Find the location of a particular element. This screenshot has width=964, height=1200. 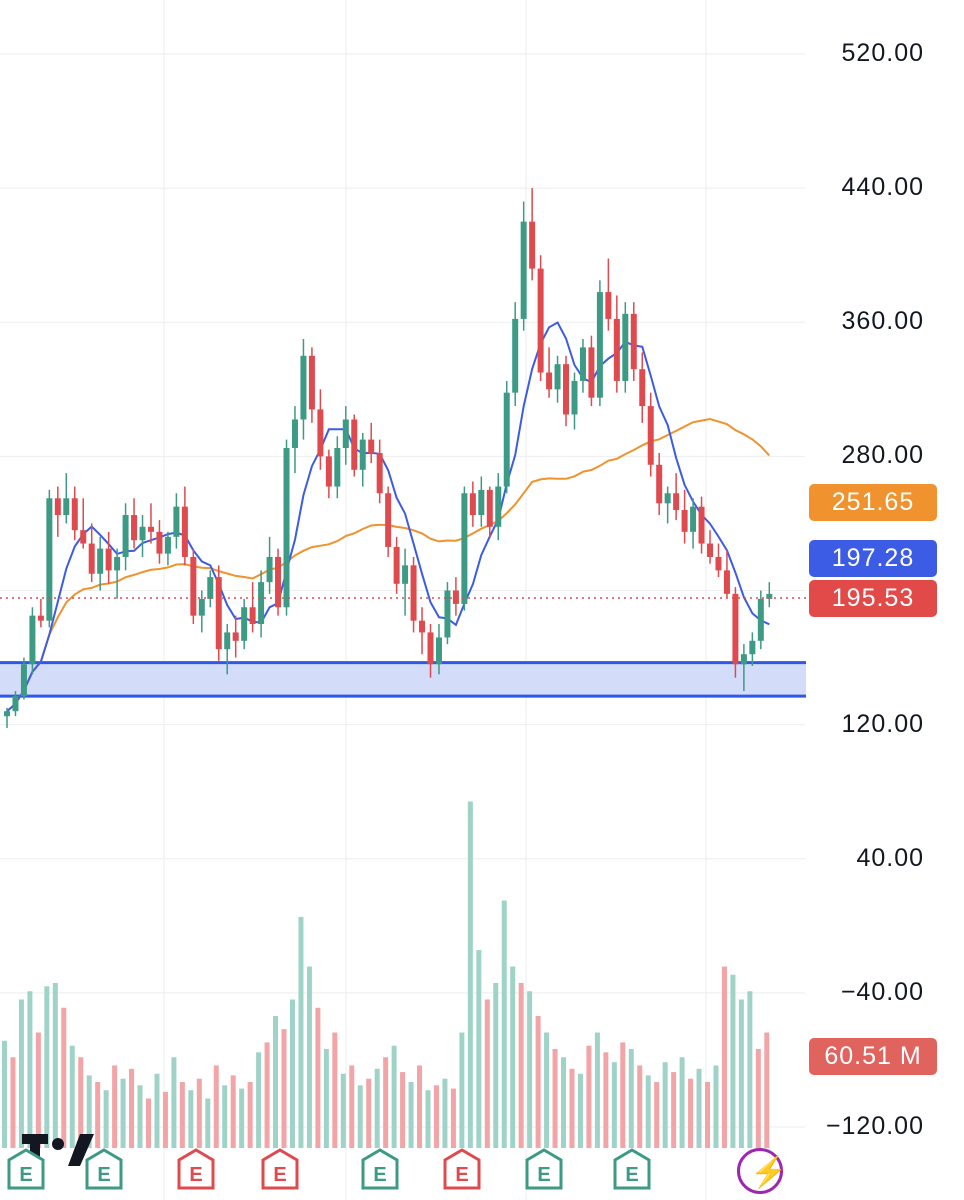

earnings-event-letter: E is located at coordinates (461, 1175).